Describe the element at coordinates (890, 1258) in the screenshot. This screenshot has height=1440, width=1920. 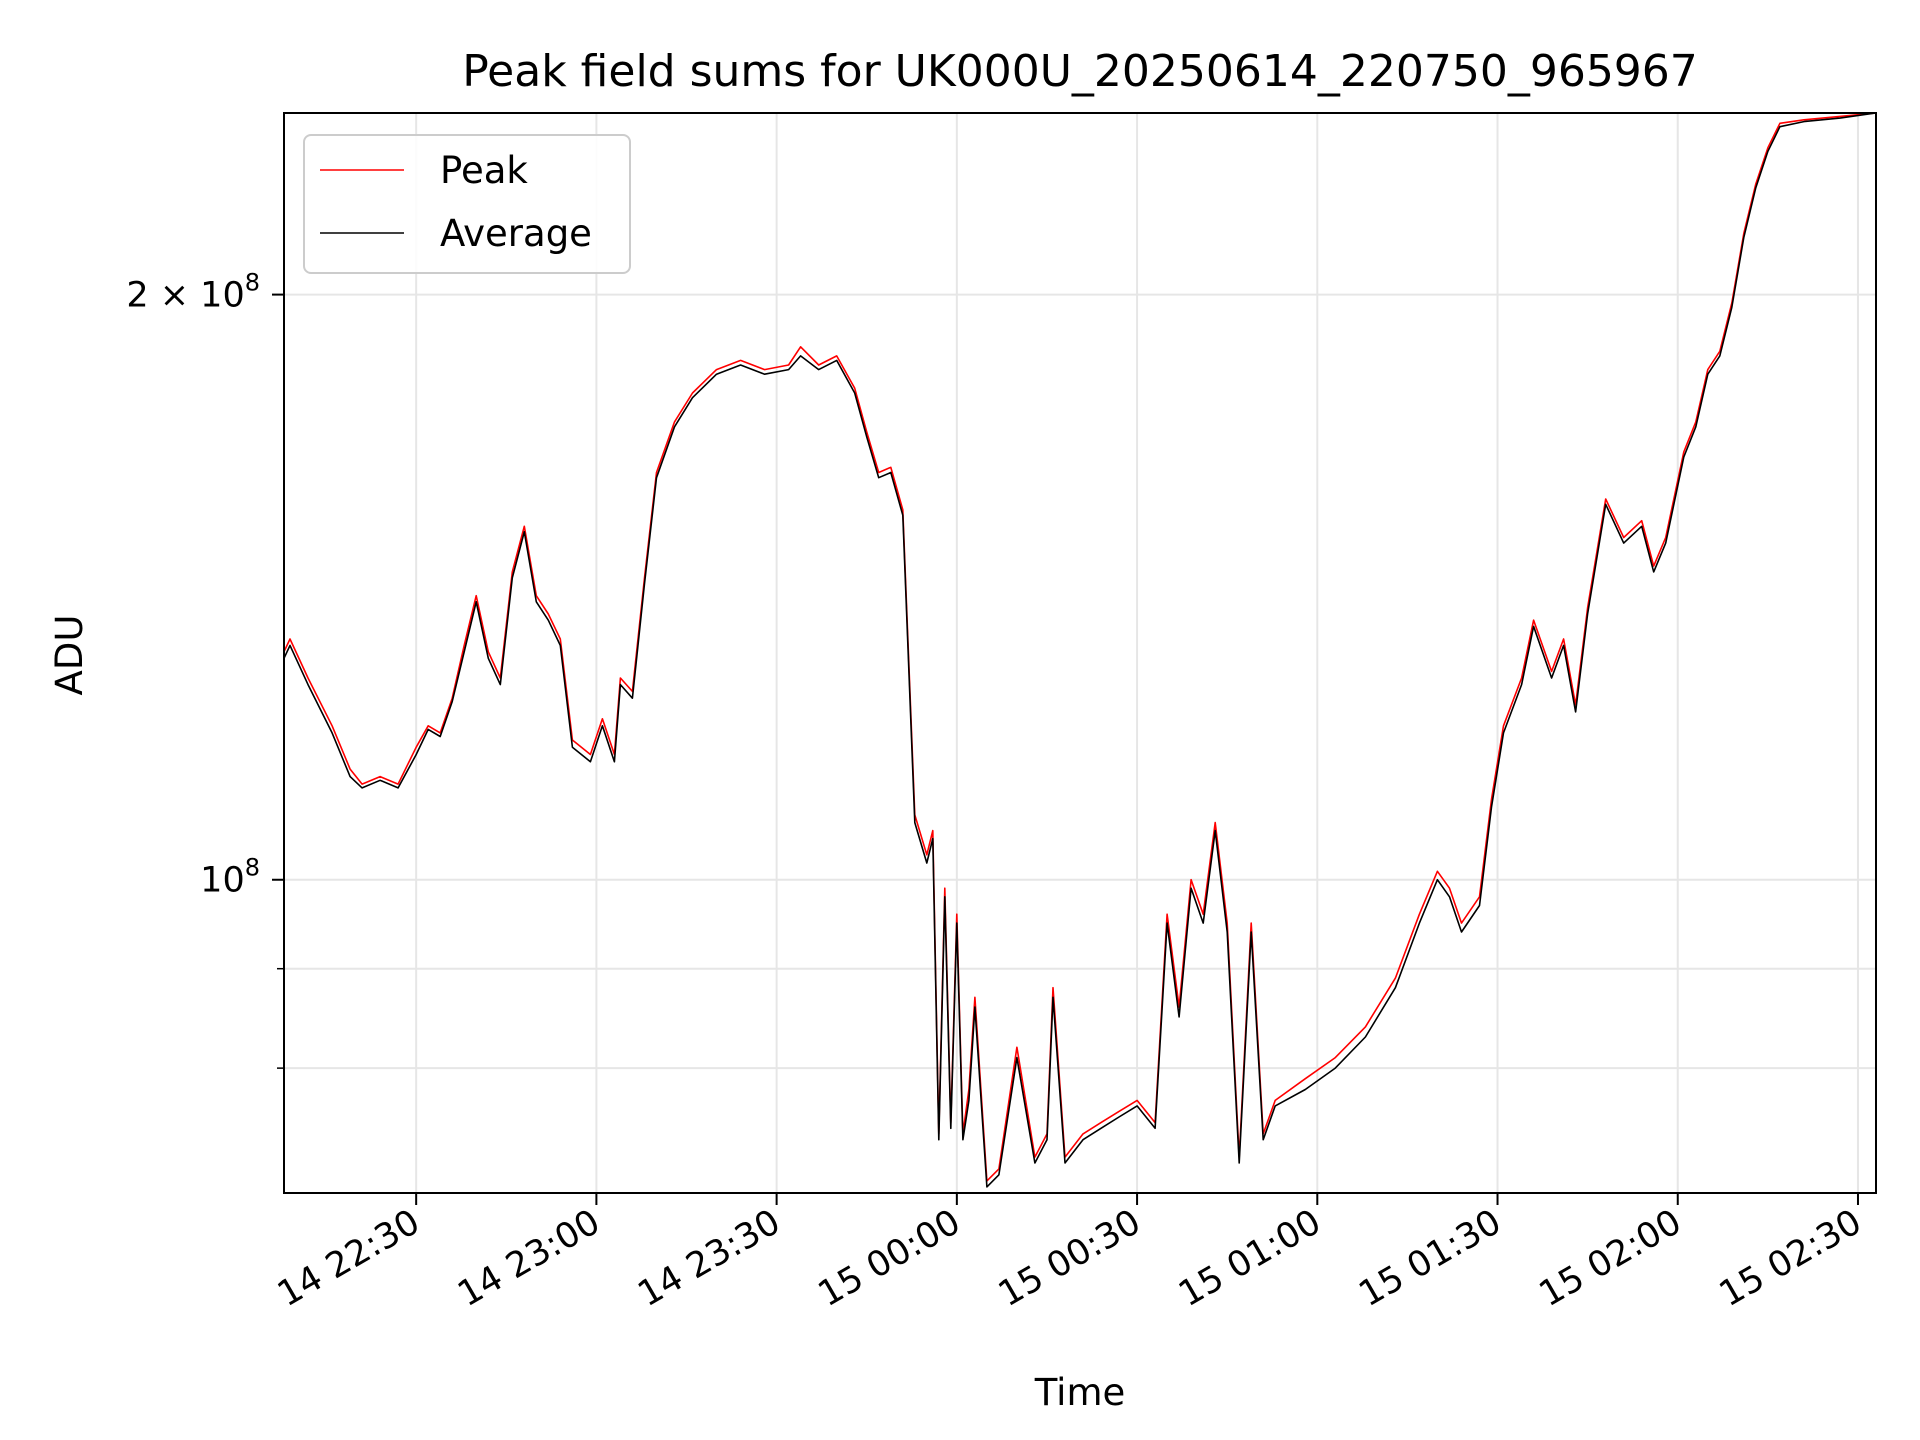
I see `x-tick-label: 15 00:00` at that location.